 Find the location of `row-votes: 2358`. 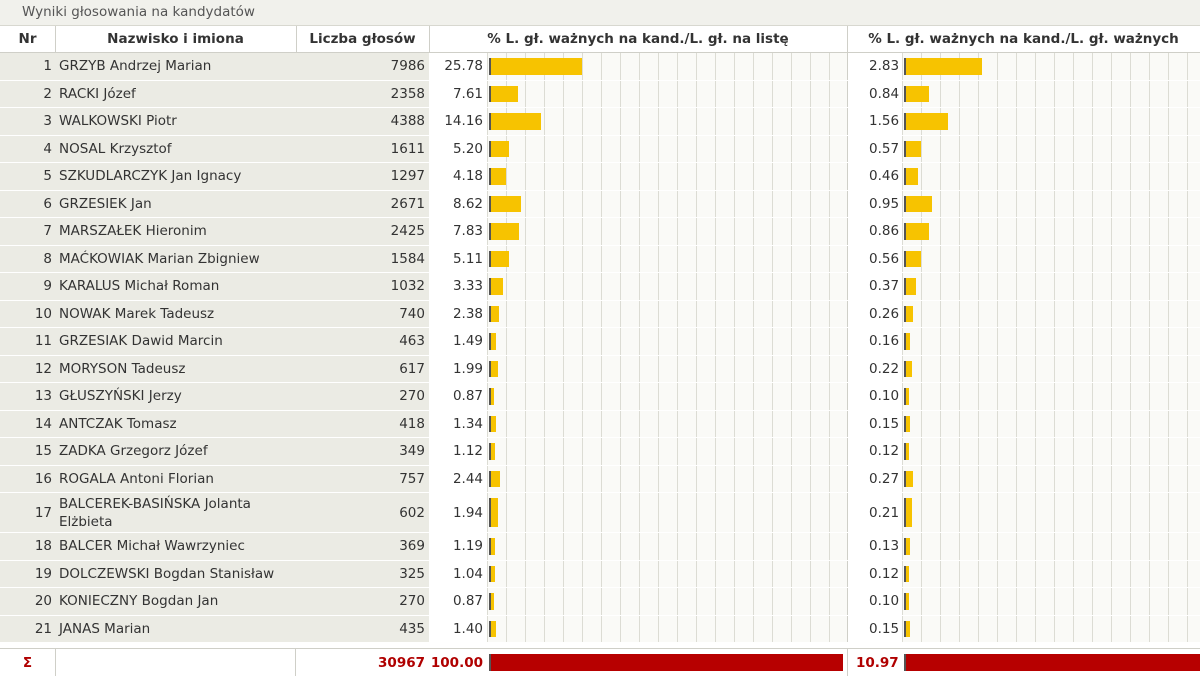

row-votes: 2358 is located at coordinates (362, 93).